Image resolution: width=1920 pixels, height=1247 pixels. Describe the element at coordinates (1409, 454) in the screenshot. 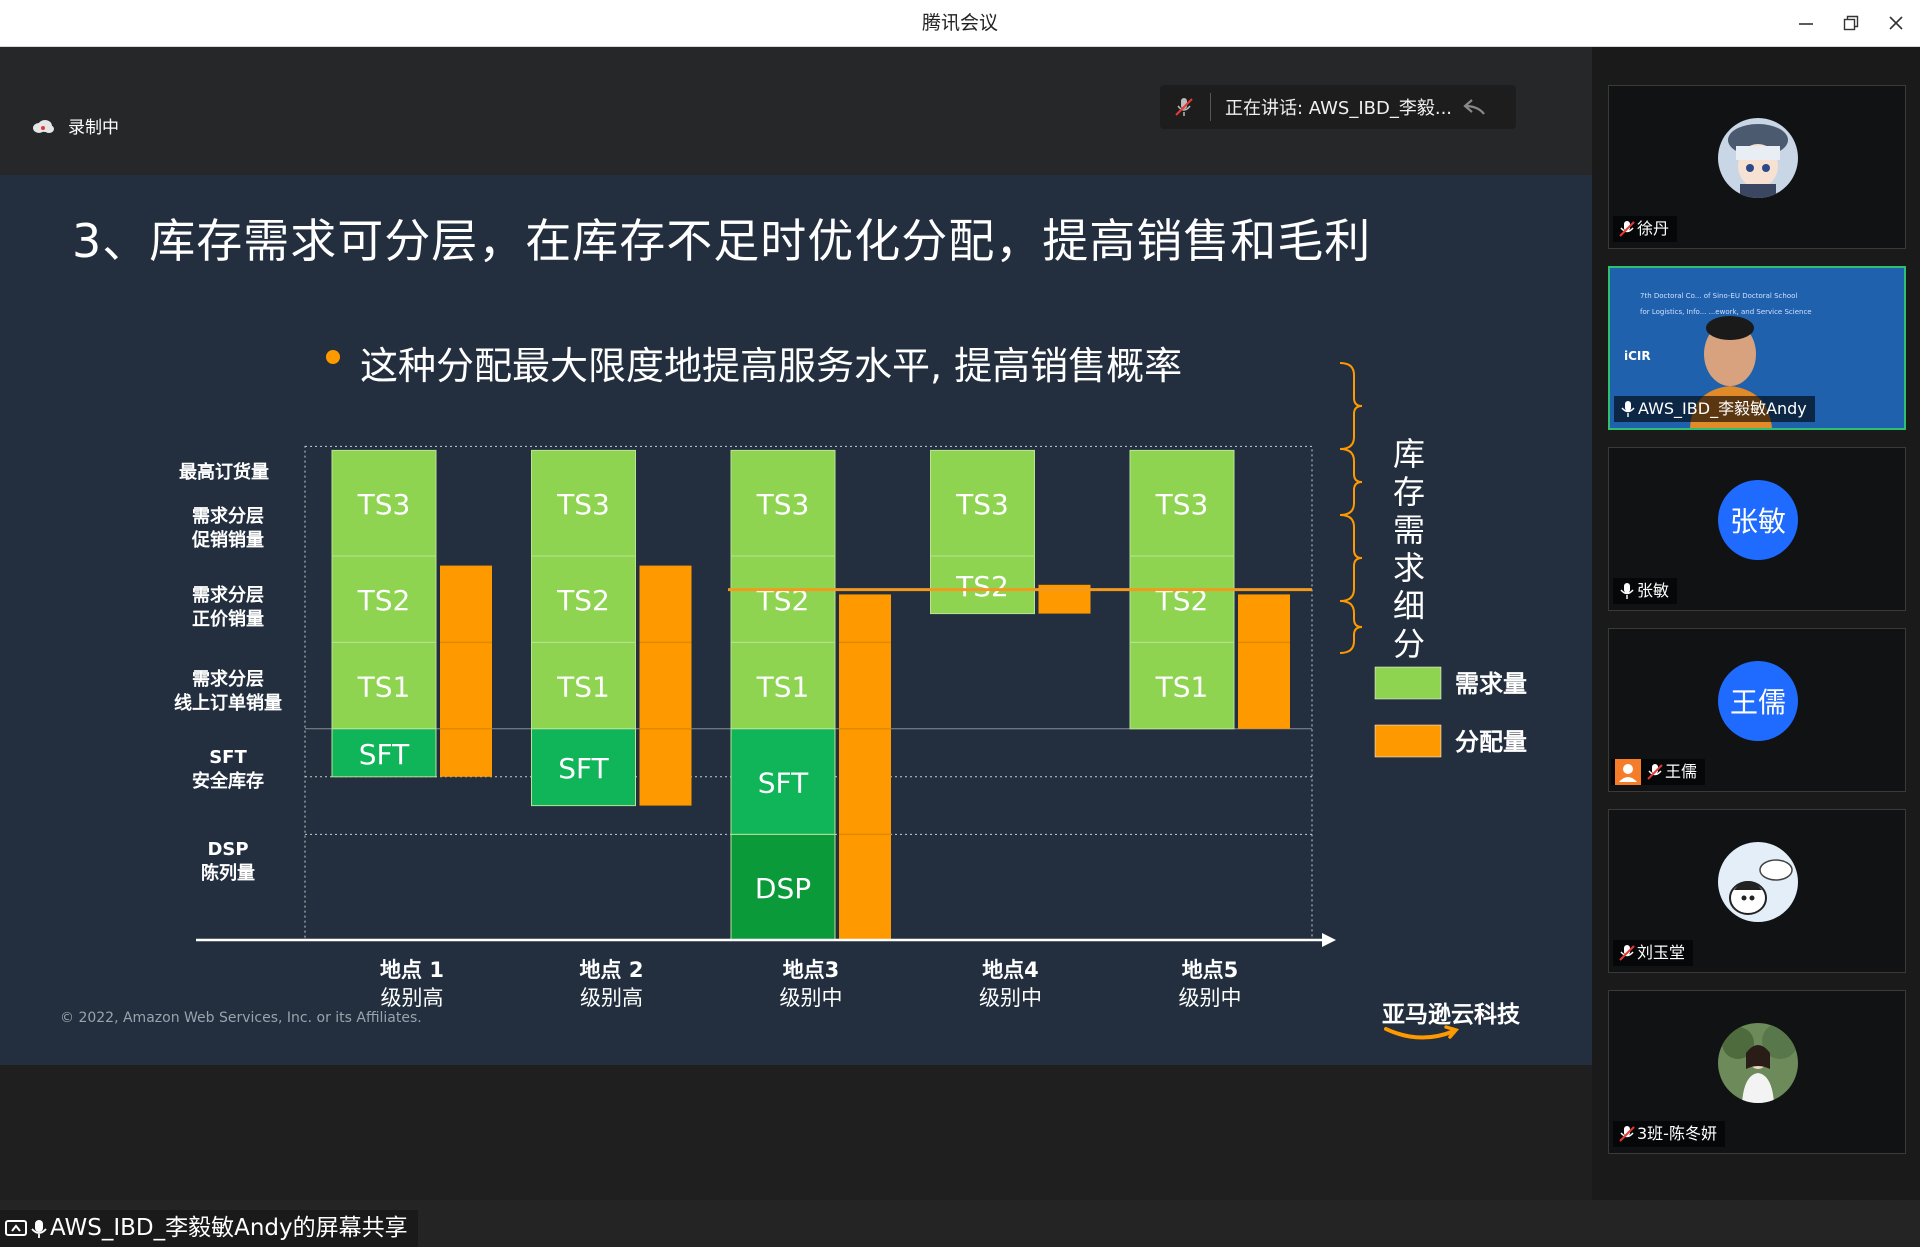

I see `brace-label-char: 库` at that location.